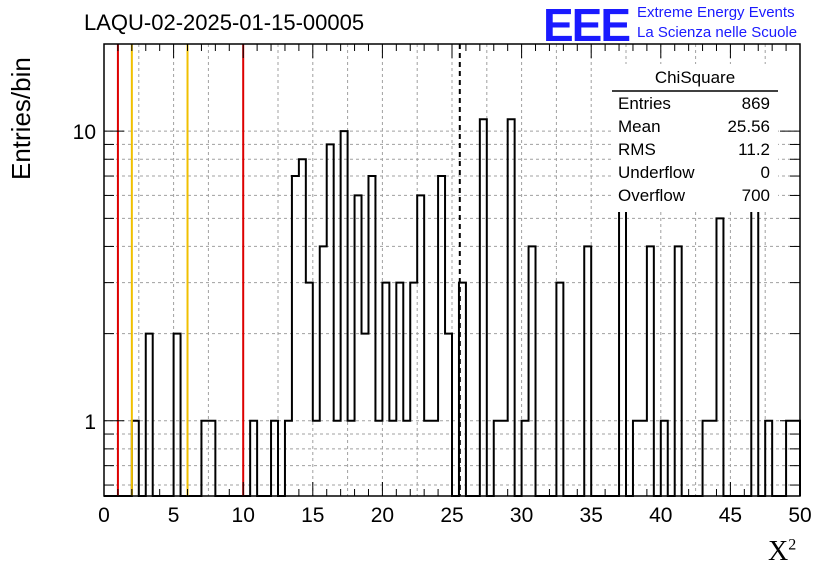 The width and height of the screenshot is (836, 572). I want to click on y-axis-label: Entries/bin, so click(21, 118).